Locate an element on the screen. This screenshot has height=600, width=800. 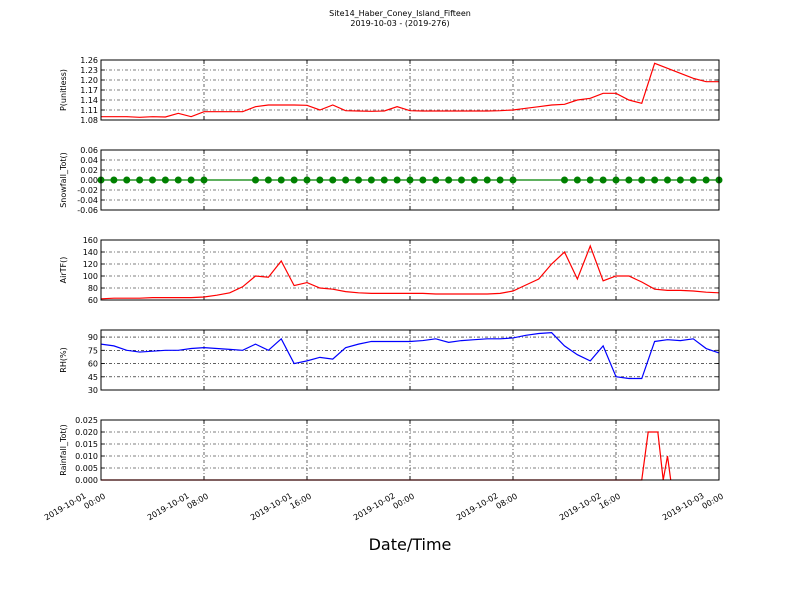
y-tick-label: 45 is located at coordinates (93, 377).